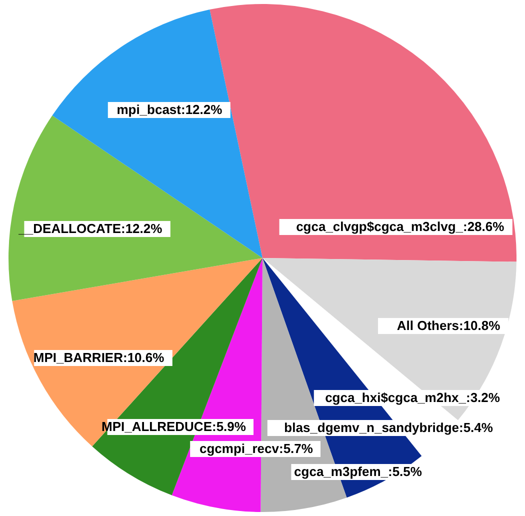 The width and height of the screenshot is (525, 516). What do you see at coordinates (341, 471) in the screenshot?
I see `slice-label: cgca_m3pfem_` at bounding box center [341, 471].